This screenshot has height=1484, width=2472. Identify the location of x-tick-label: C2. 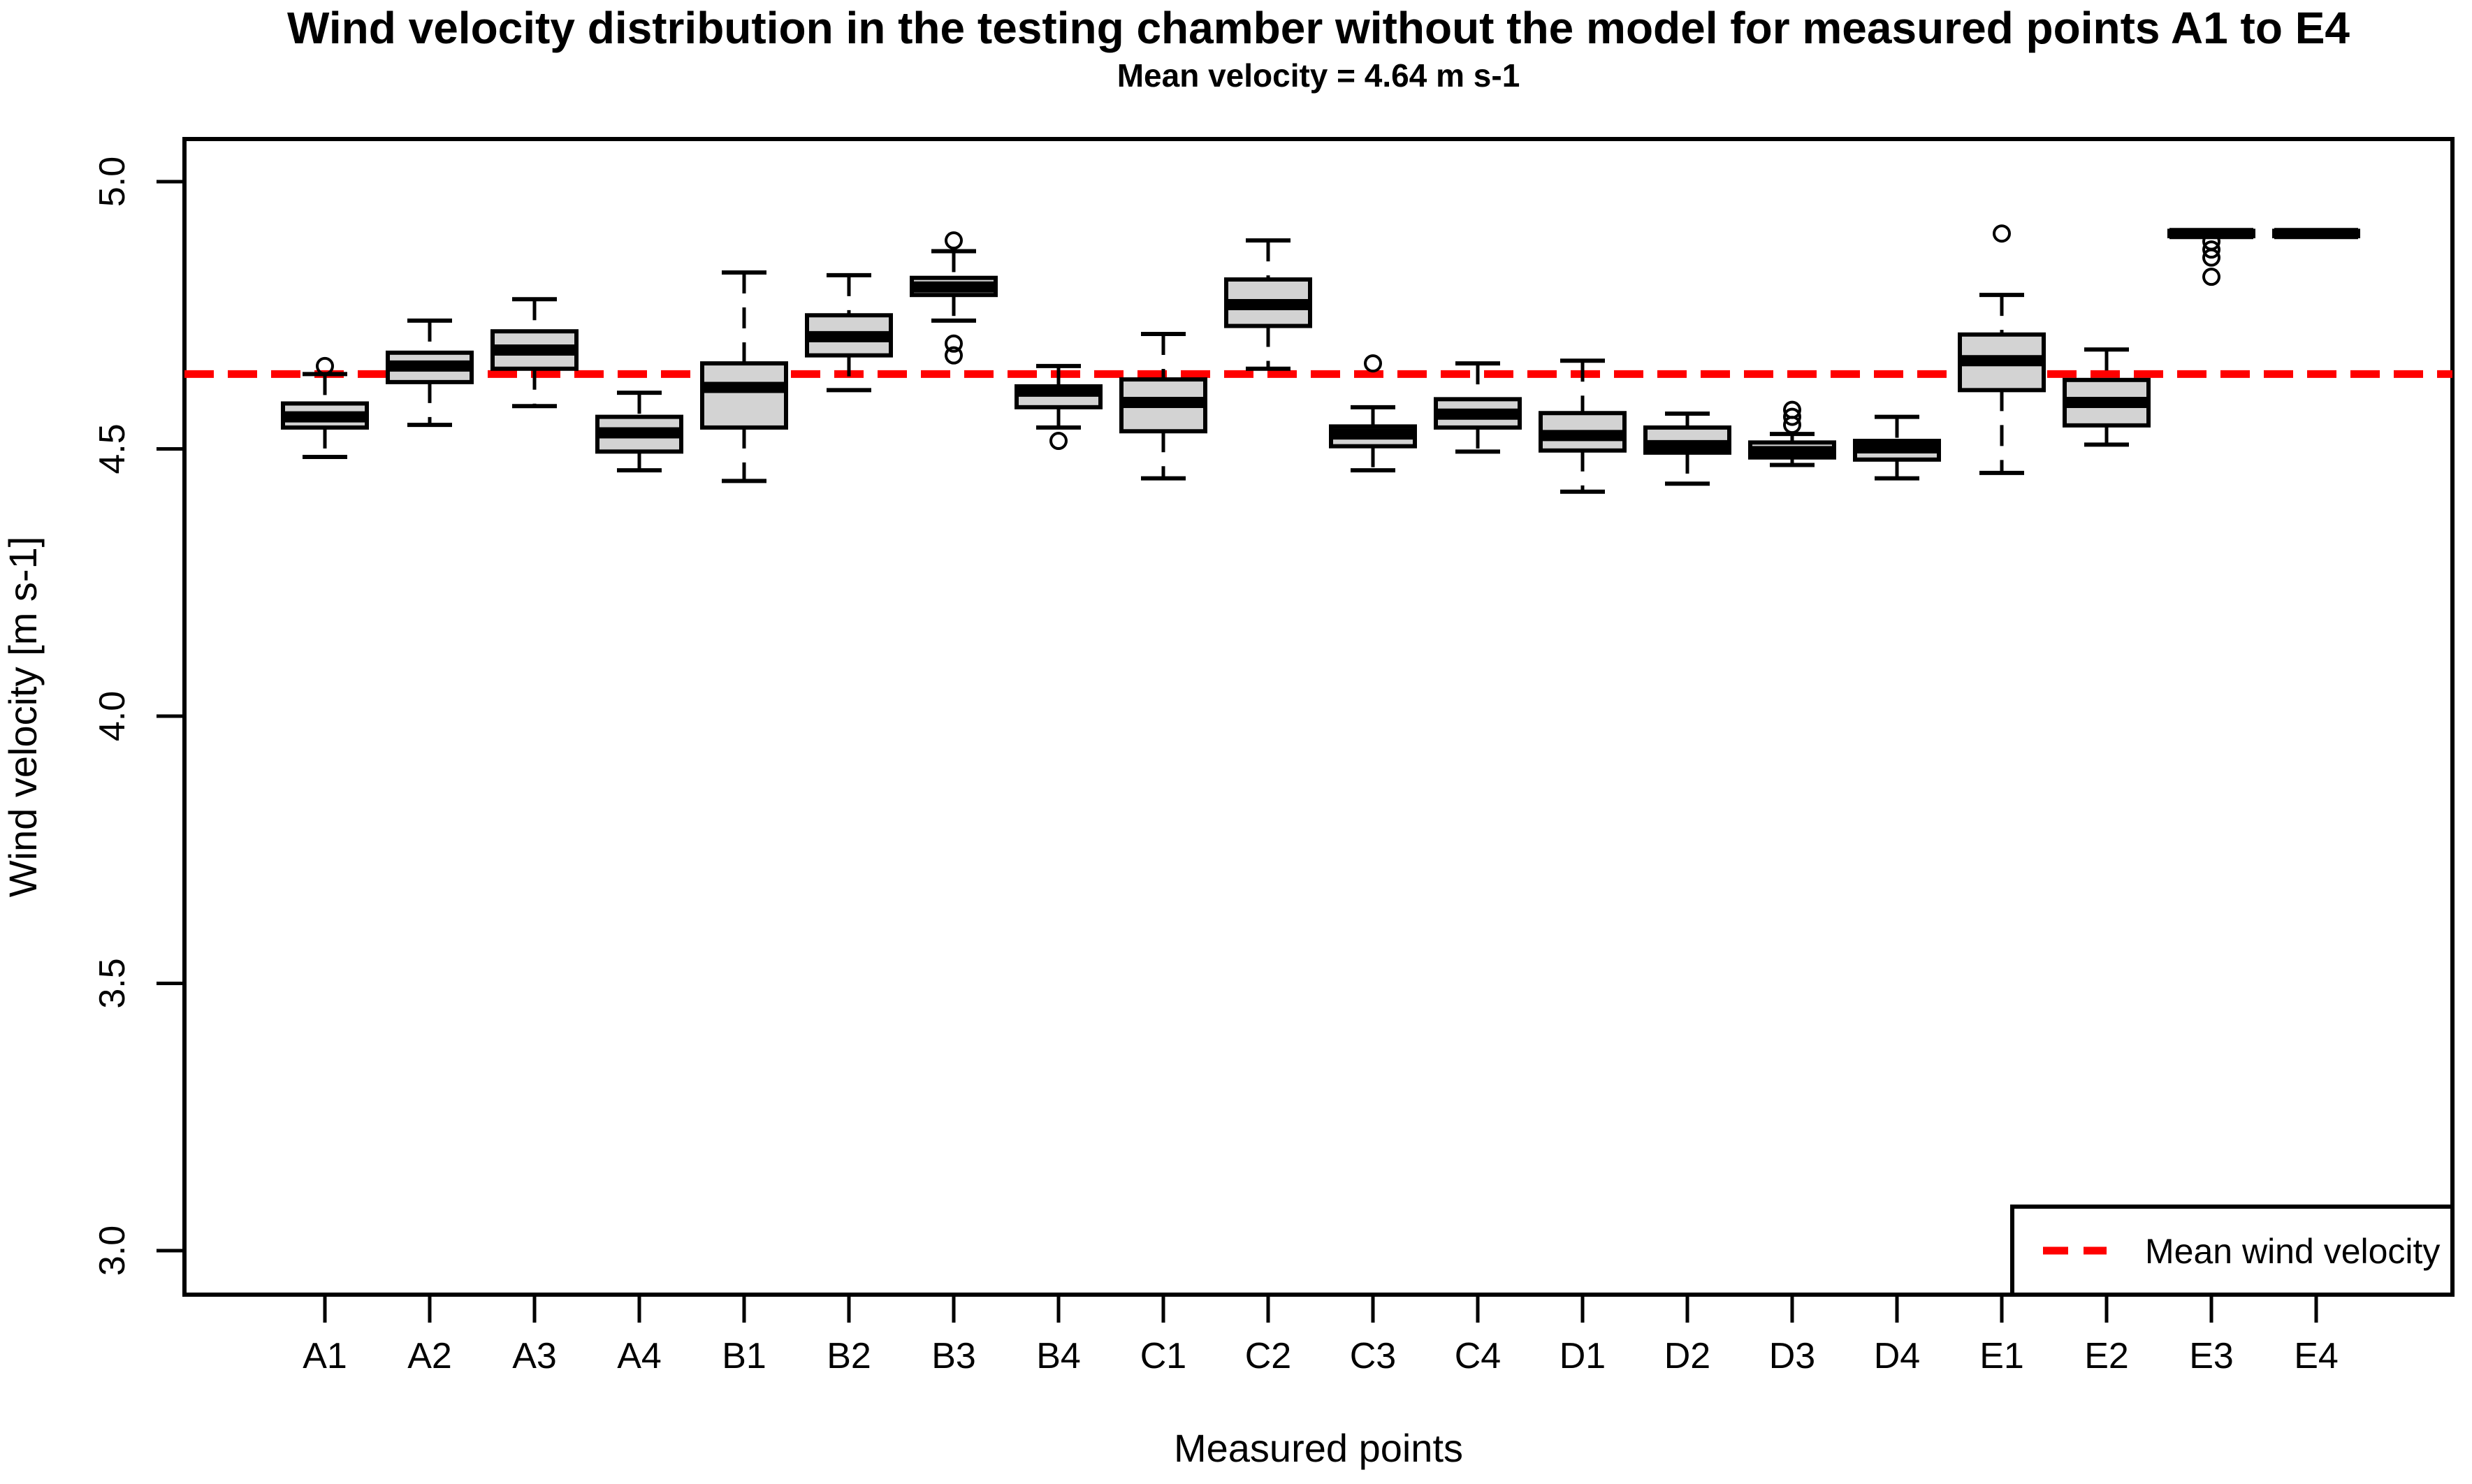
(1268, 1356).